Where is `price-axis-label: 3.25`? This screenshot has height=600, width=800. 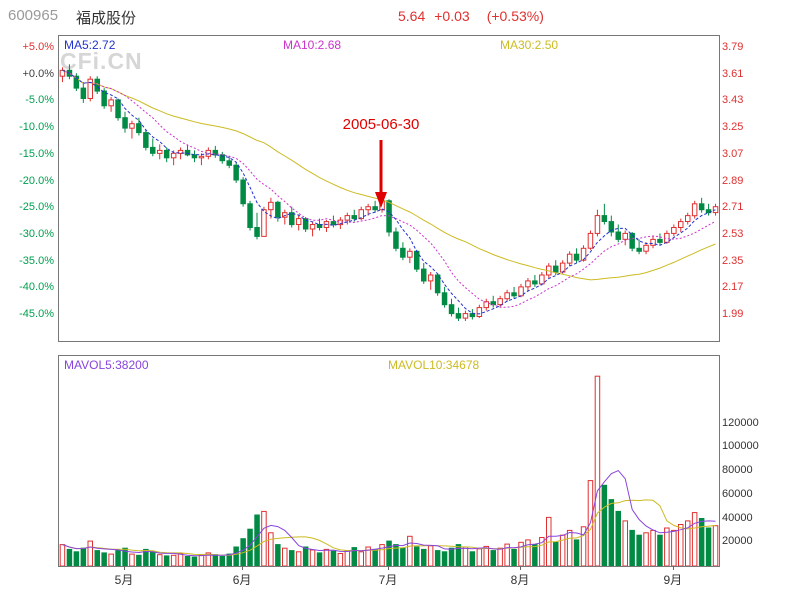 price-axis-label: 3.25 is located at coordinates (733, 127).